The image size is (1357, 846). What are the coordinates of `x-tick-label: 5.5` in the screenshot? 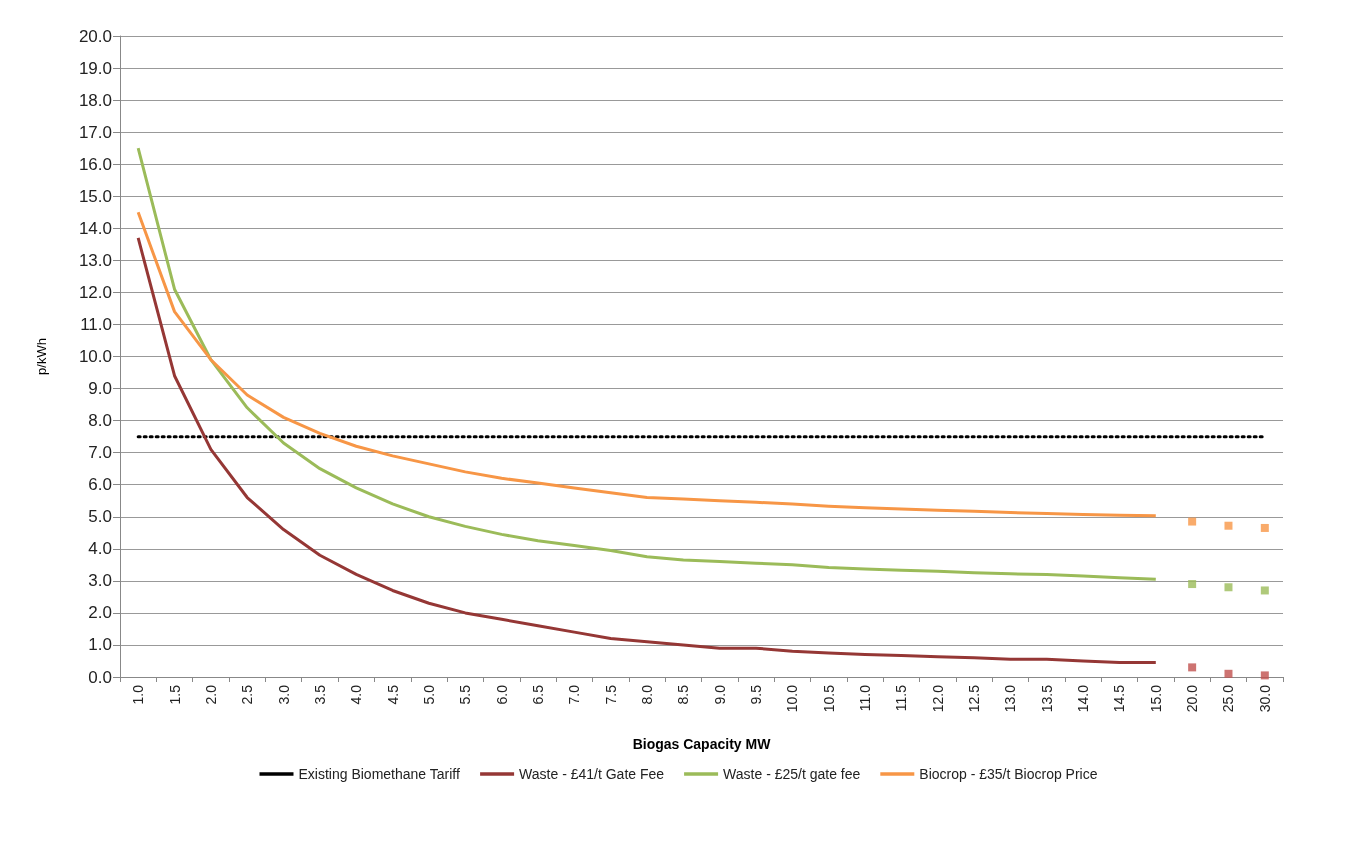 It's located at (465, 694).